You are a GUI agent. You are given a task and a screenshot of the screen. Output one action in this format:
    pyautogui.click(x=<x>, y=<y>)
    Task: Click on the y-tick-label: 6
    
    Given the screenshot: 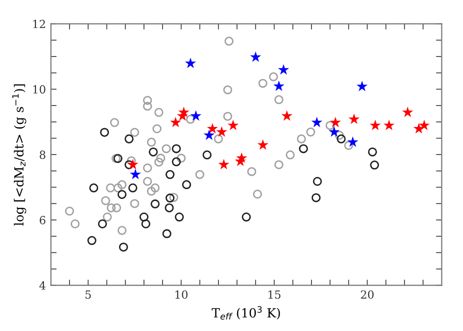 What is the action you would take?
    pyautogui.click(x=43, y=220)
    